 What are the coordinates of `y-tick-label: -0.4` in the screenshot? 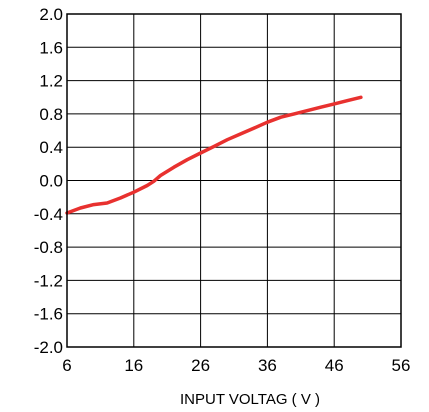 It's located at (48, 214).